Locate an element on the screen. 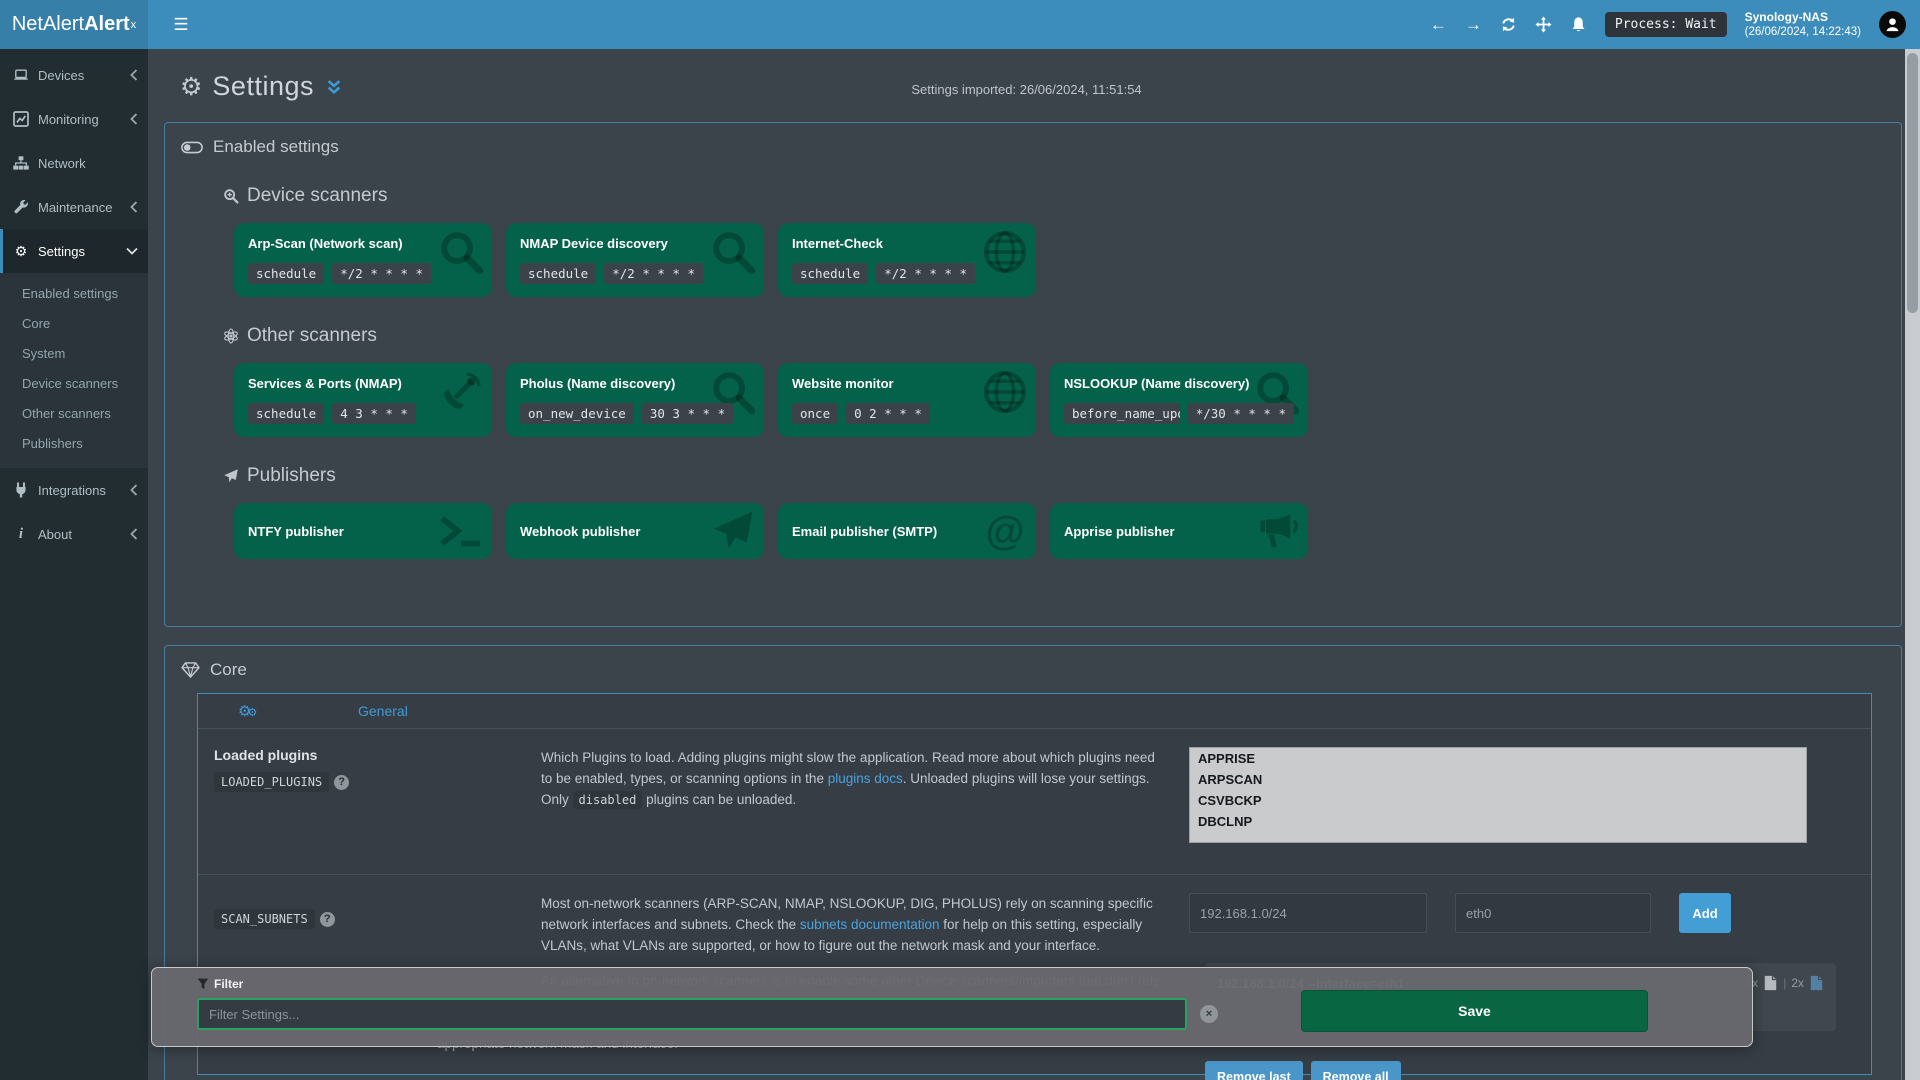  listbox-option: CSVBCKP is located at coordinates (1230, 800).